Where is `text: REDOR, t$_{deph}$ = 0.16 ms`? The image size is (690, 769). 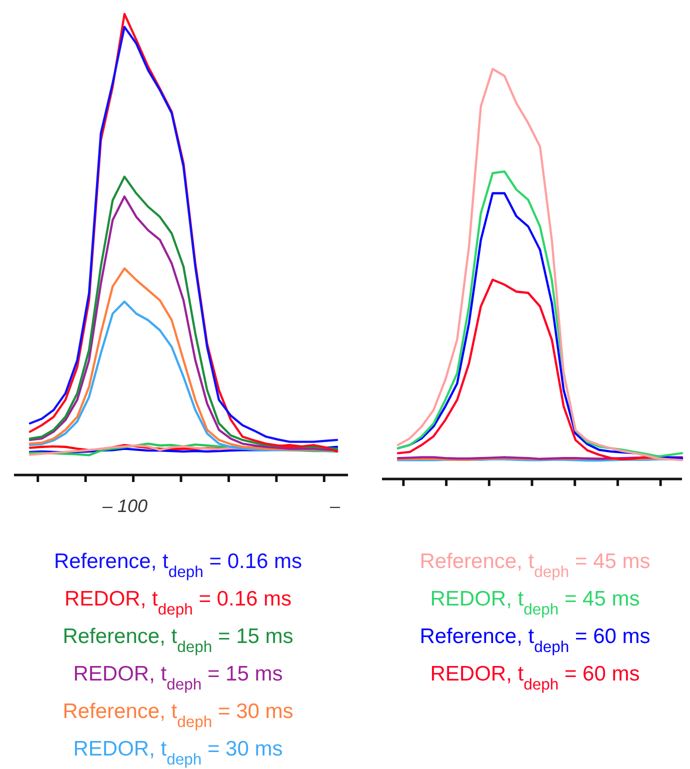
text: REDOR, t$_{deph}$ = 0.16 ms is located at coordinates (178, 603).